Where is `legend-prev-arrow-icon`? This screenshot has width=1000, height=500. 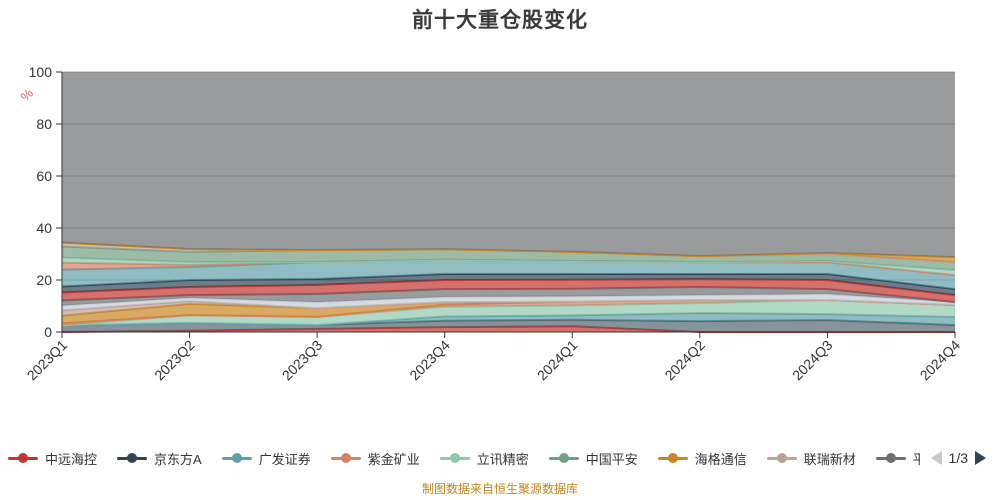 legend-prev-arrow-icon is located at coordinates (936, 458).